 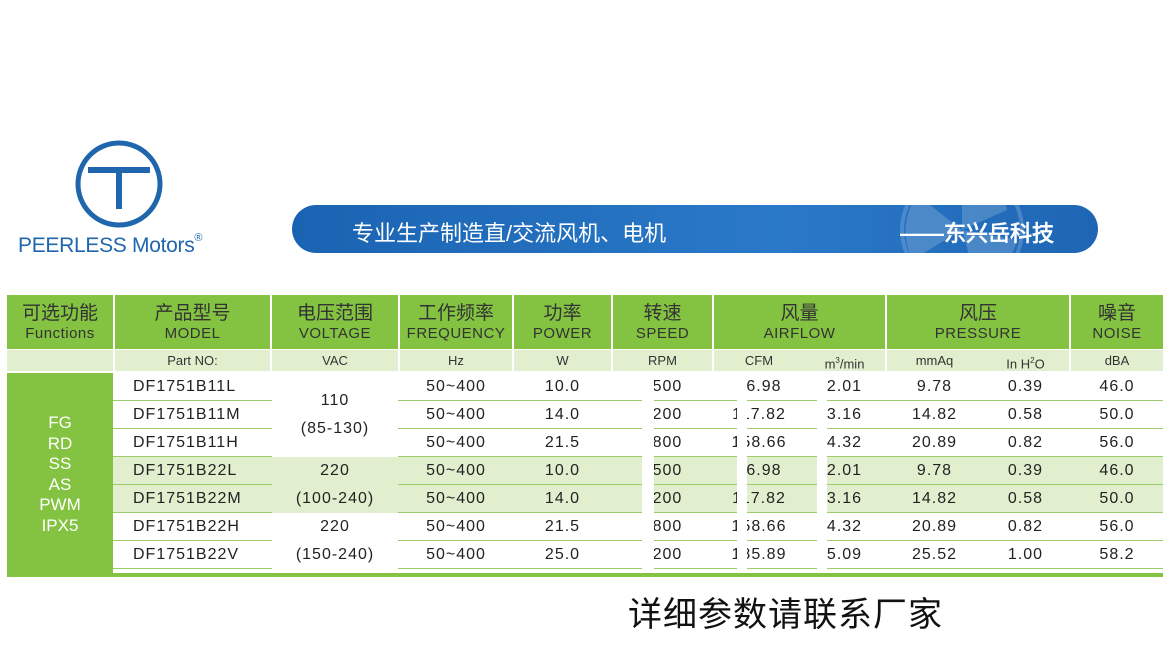 I want to click on company-logo: PEERLESS Motors®, so click(x=123, y=200).